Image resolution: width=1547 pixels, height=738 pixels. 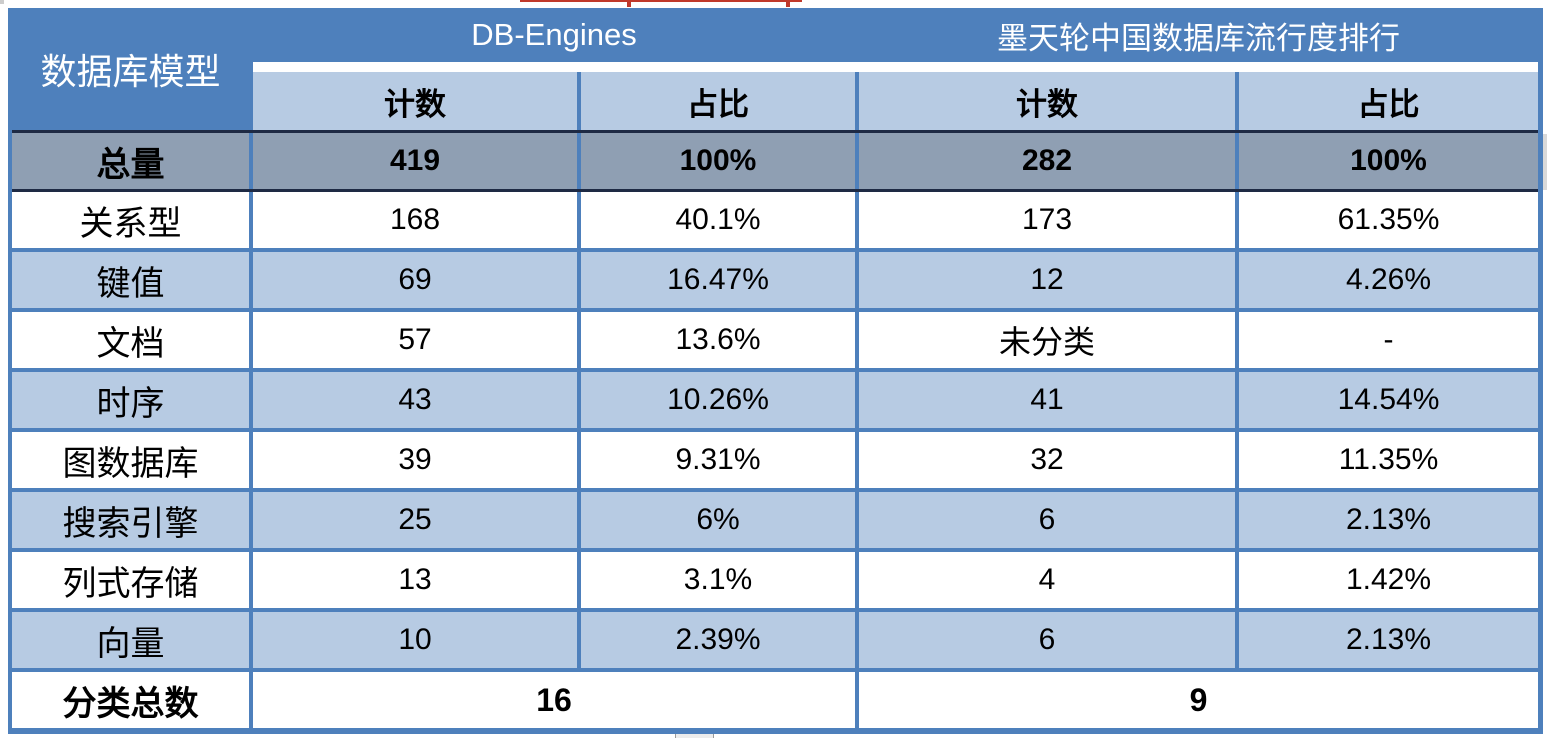 I want to click on corner-header-database-model: 数据库模型, so click(x=130, y=69).